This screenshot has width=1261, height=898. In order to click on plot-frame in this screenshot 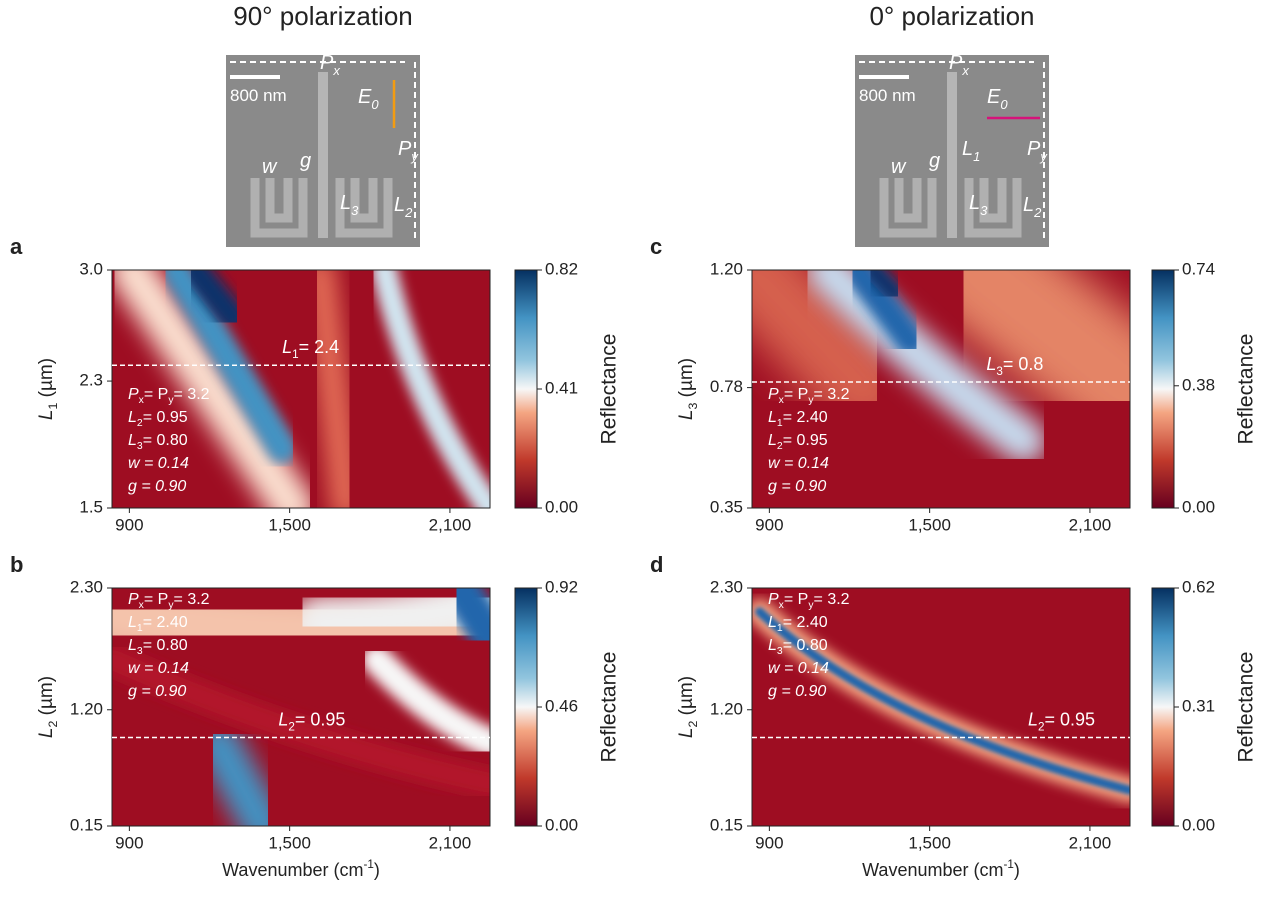, I will do `click(301, 707)`.